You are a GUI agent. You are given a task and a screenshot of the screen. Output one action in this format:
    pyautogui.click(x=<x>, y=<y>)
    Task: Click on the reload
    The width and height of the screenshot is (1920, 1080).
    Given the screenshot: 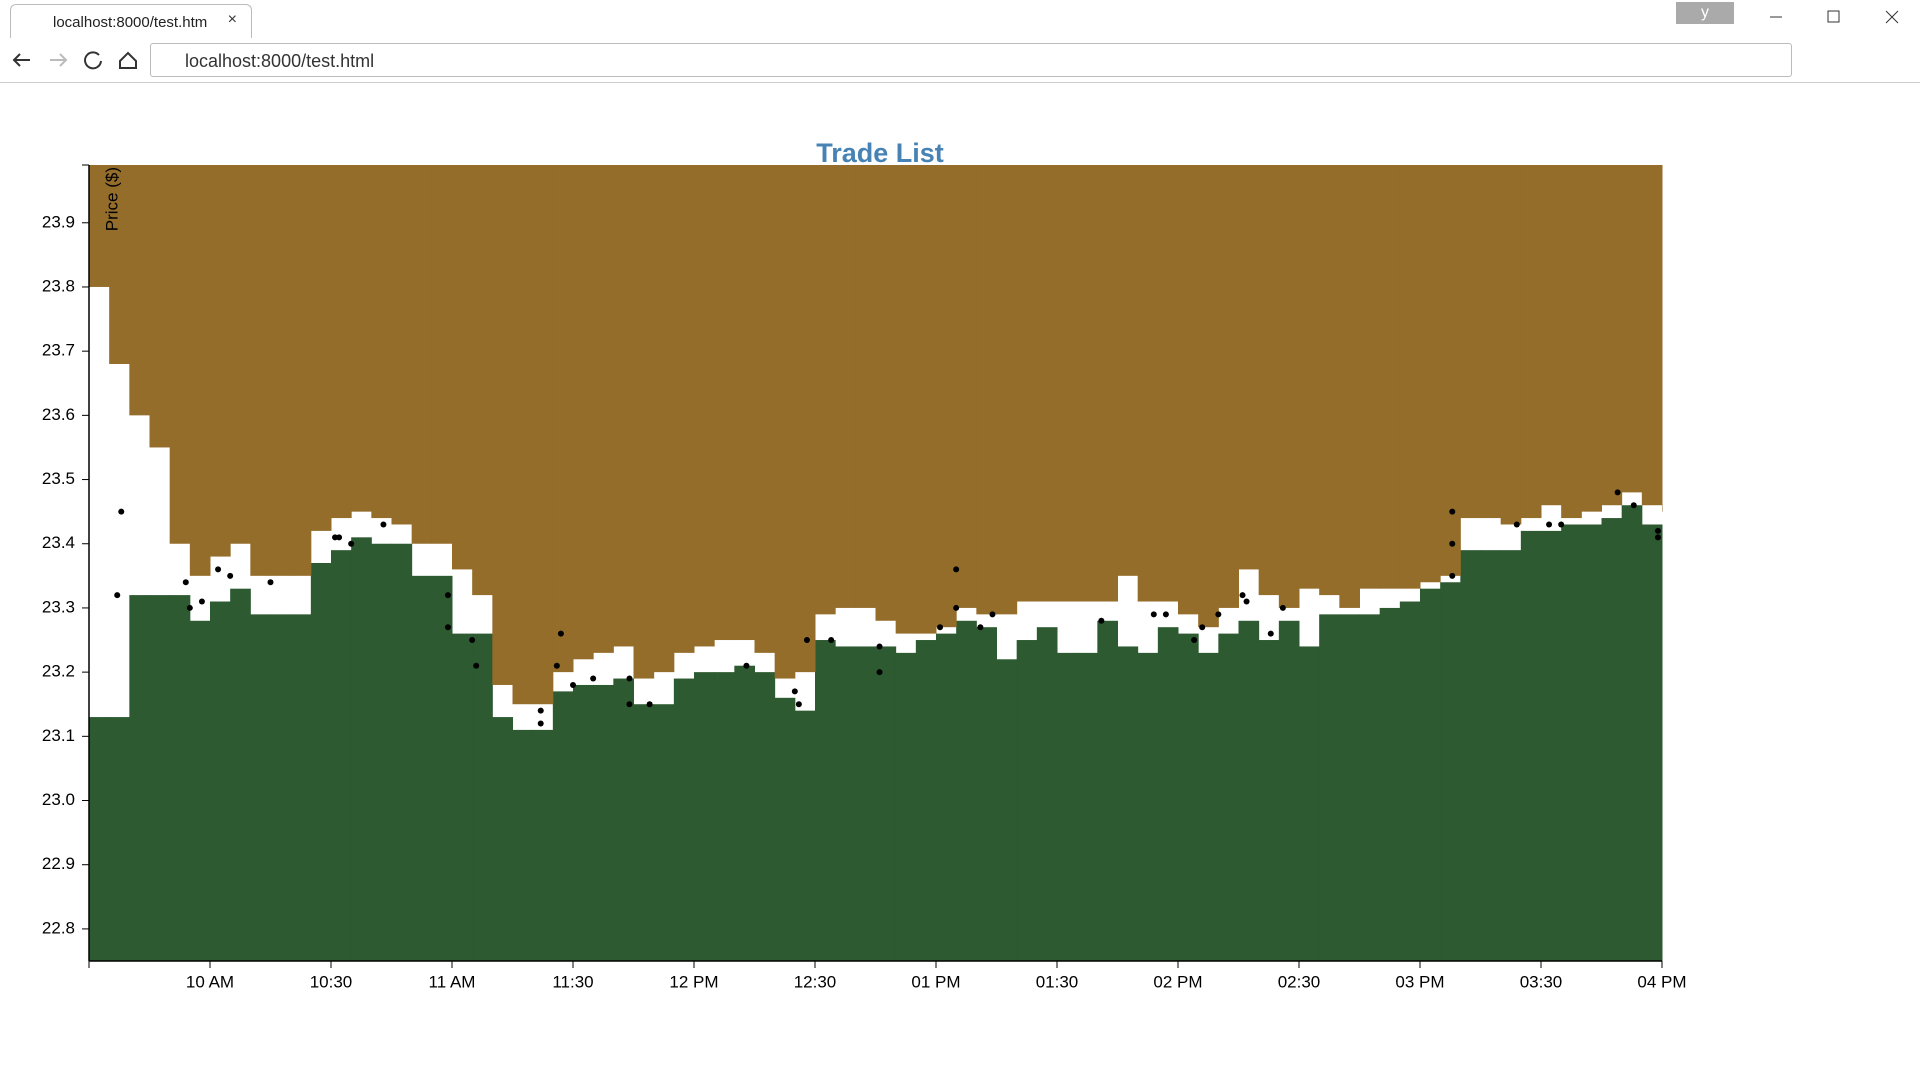 What is the action you would take?
    pyautogui.click(x=93, y=60)
    